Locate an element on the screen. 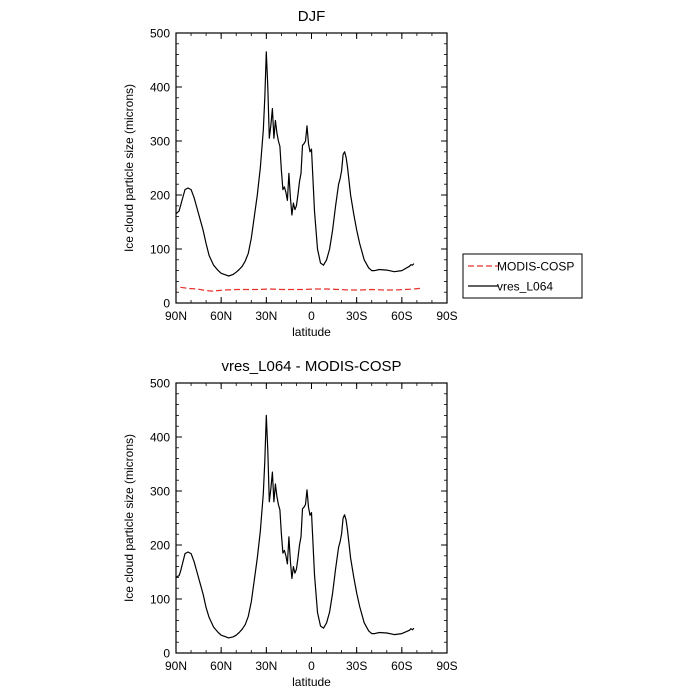  series-line-vres-l064 is located at coordinates (295, 164).